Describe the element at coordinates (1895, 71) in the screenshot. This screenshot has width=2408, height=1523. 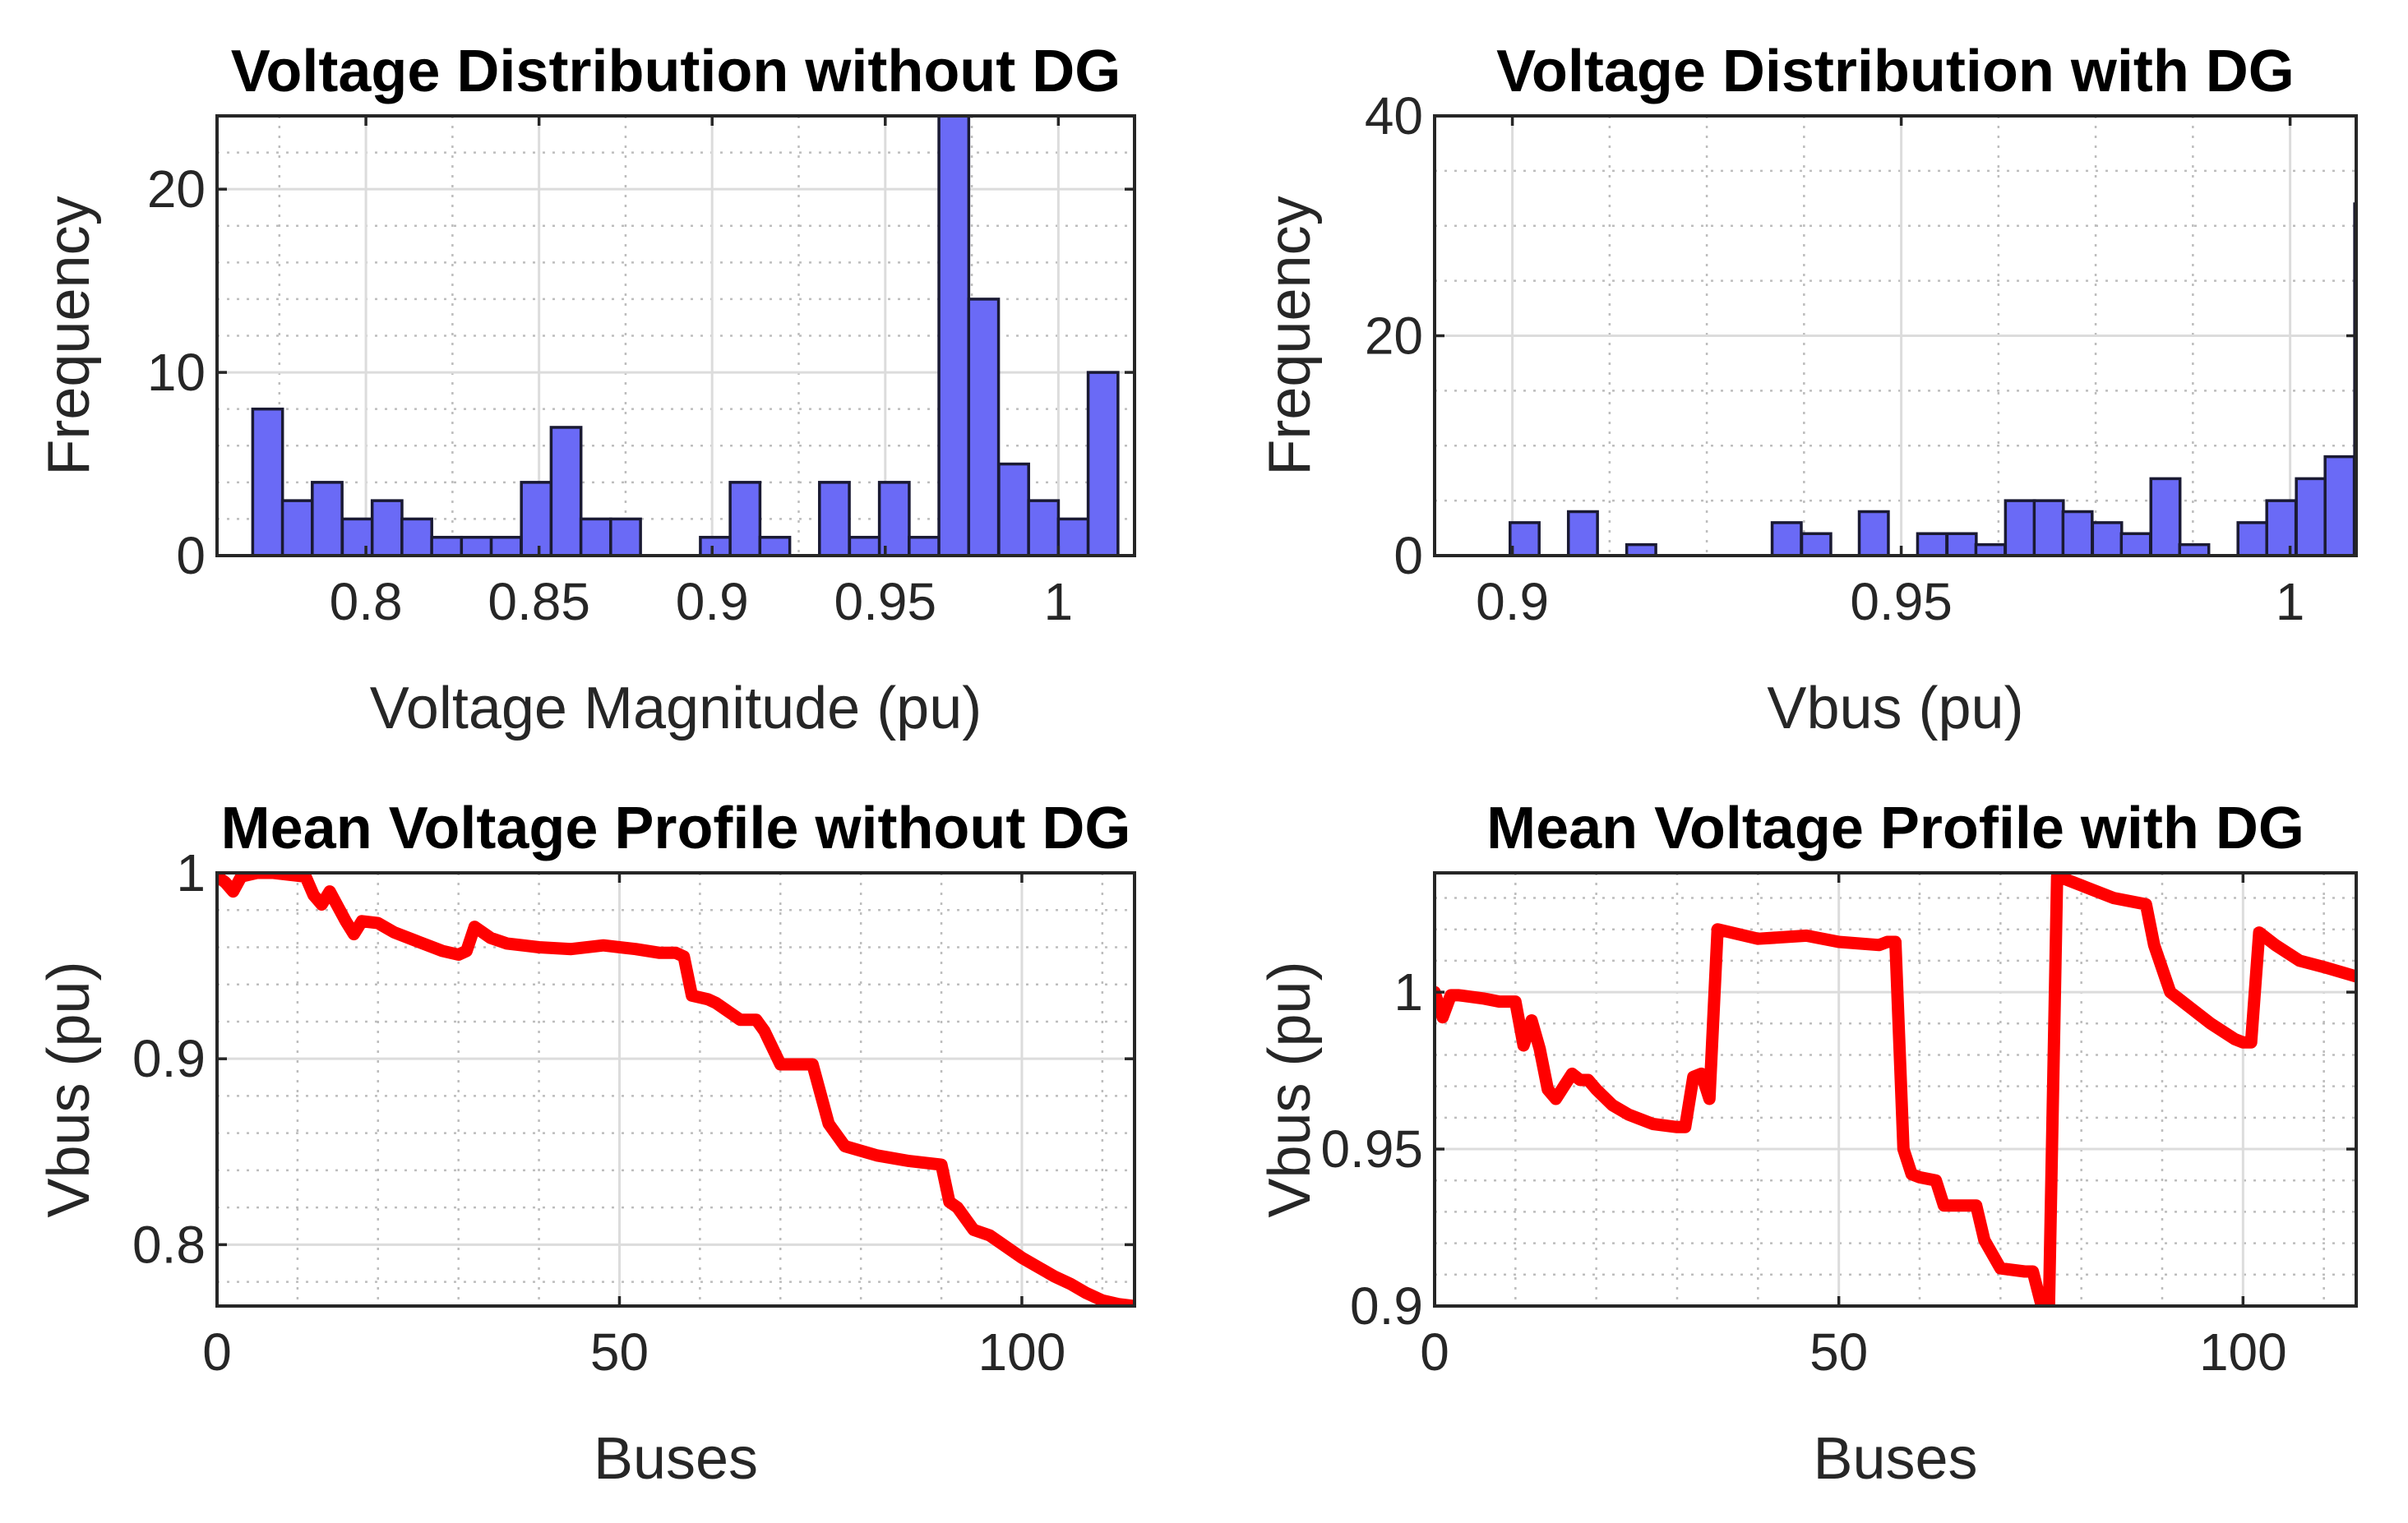
I see `chart-title: Voltage Distribution with DG` at that location.